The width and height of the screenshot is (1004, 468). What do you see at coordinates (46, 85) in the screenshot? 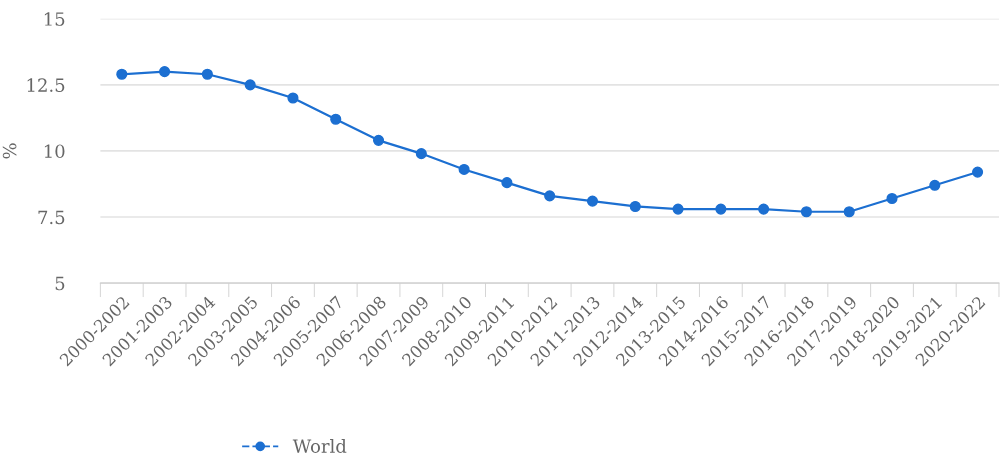
I see `y-tick-label: 12.5` at bounding box center [46, 85].